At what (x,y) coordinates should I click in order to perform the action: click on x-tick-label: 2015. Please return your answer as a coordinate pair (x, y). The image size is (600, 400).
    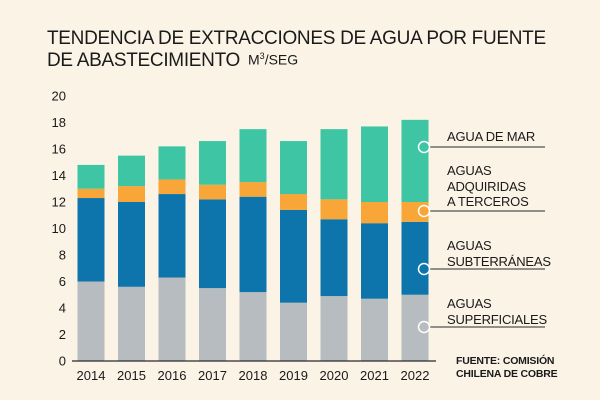
    Looking at the image, I should click on (131, 375).